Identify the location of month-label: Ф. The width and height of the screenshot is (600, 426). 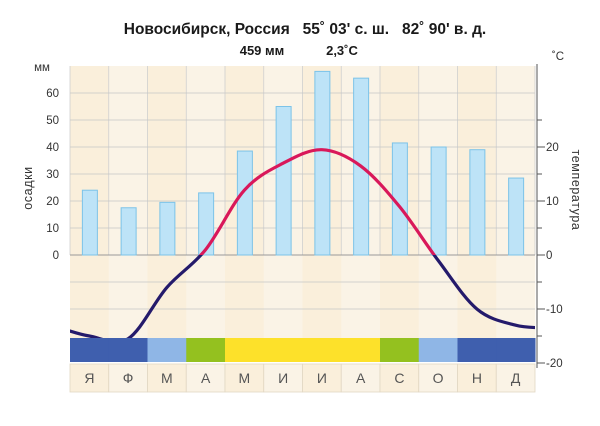
(128, 378).